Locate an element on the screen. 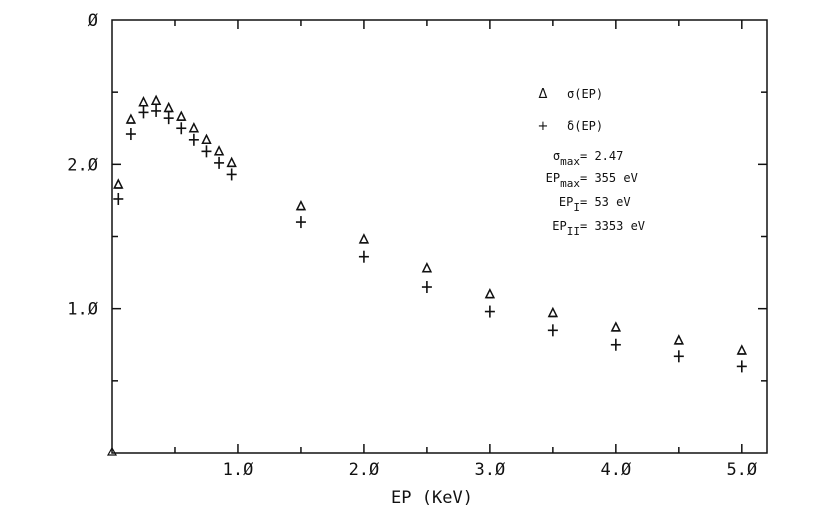 The height and width of the screenshot is (518, 821). x-tick-label: 1.Ø is located at coordinates (238, 470).